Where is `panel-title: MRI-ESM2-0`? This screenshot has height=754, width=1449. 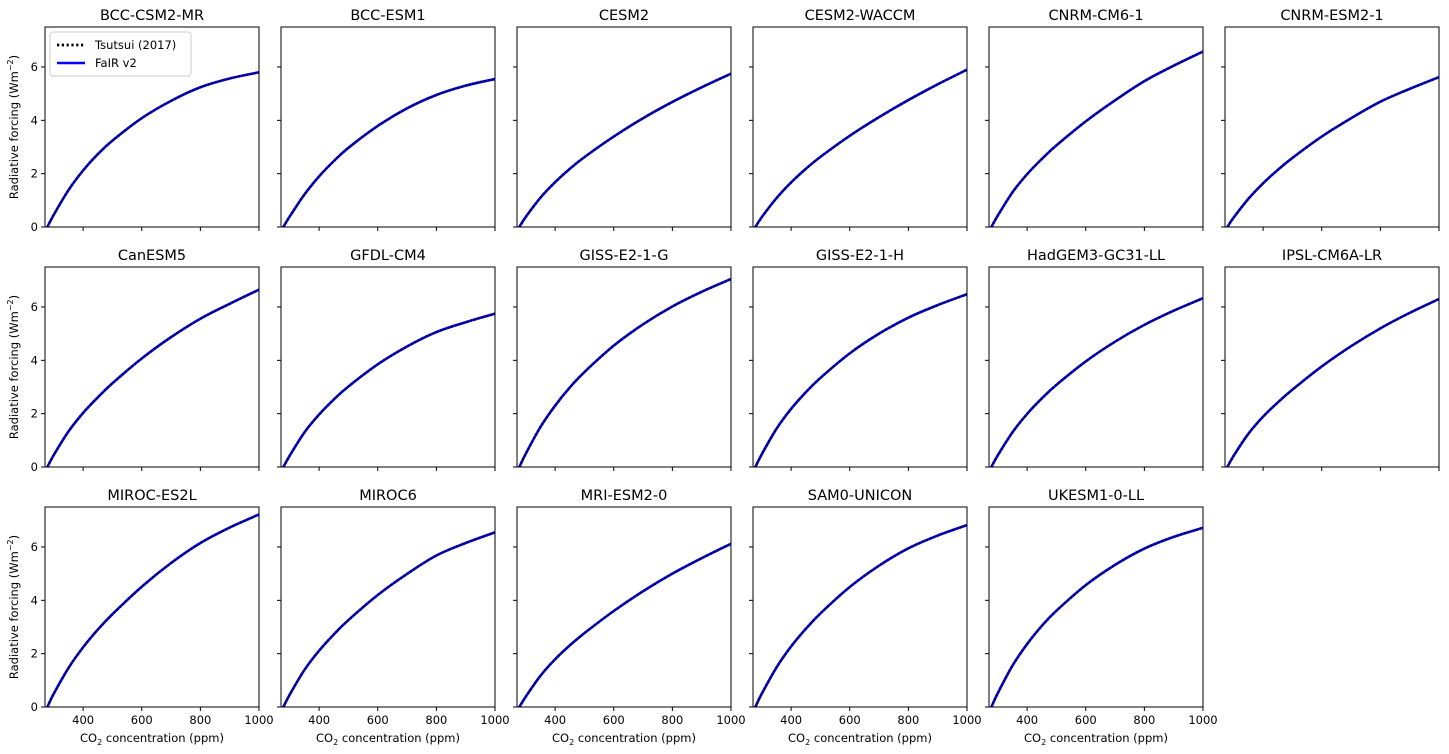
panel-title: MRI-ESM2-0 is located at coordinates (624, 496).